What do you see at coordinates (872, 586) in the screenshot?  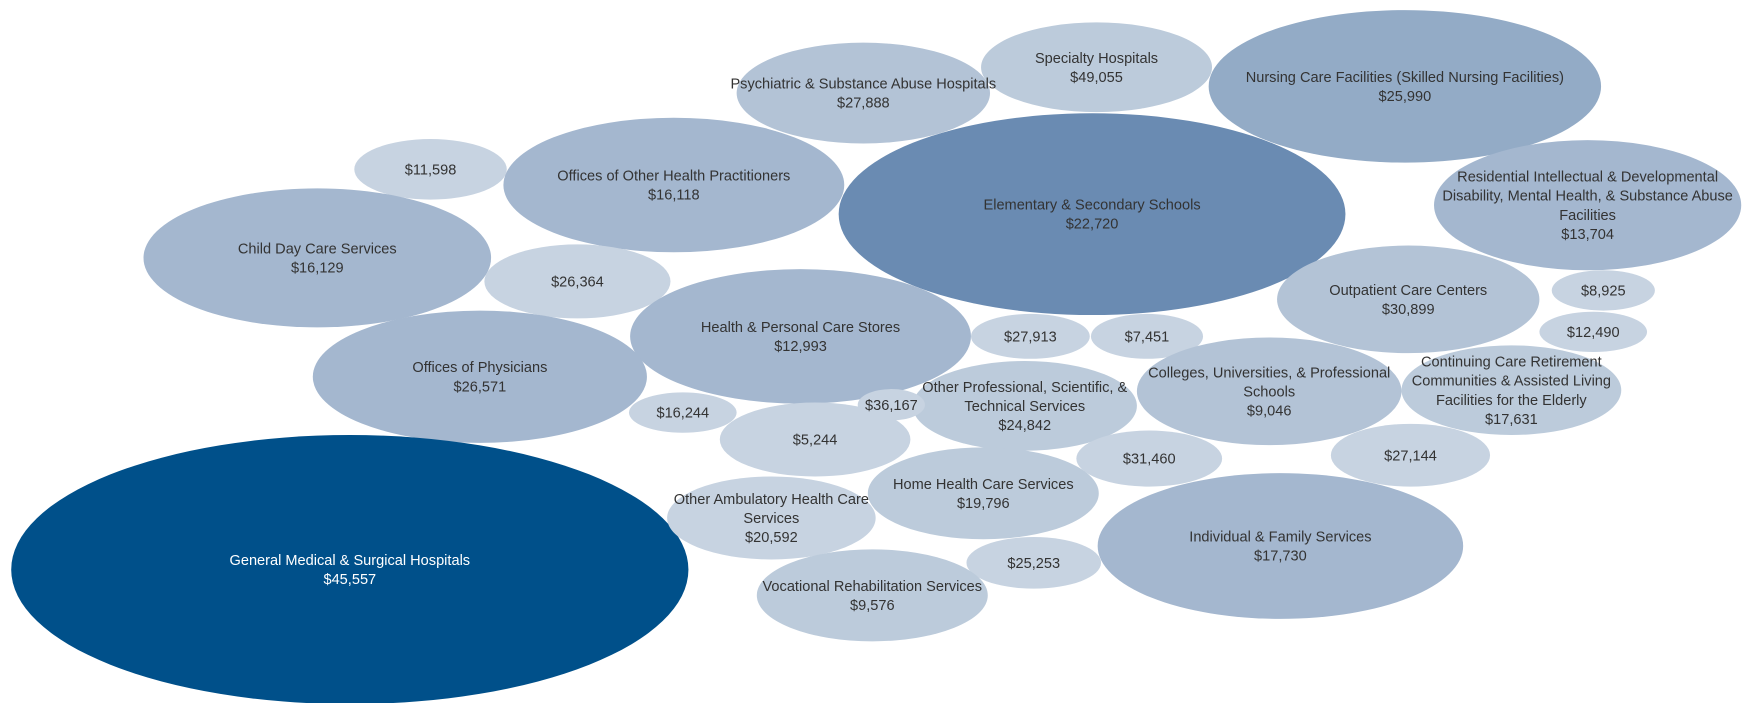 I see `category-name: Vocational Rehabilitation Services` at bounding box center [872, 586].